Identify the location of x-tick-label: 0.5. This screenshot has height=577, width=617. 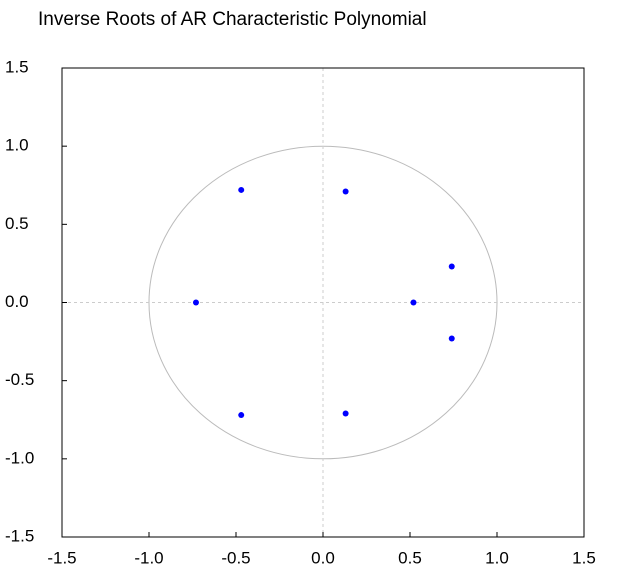
(410, 557).